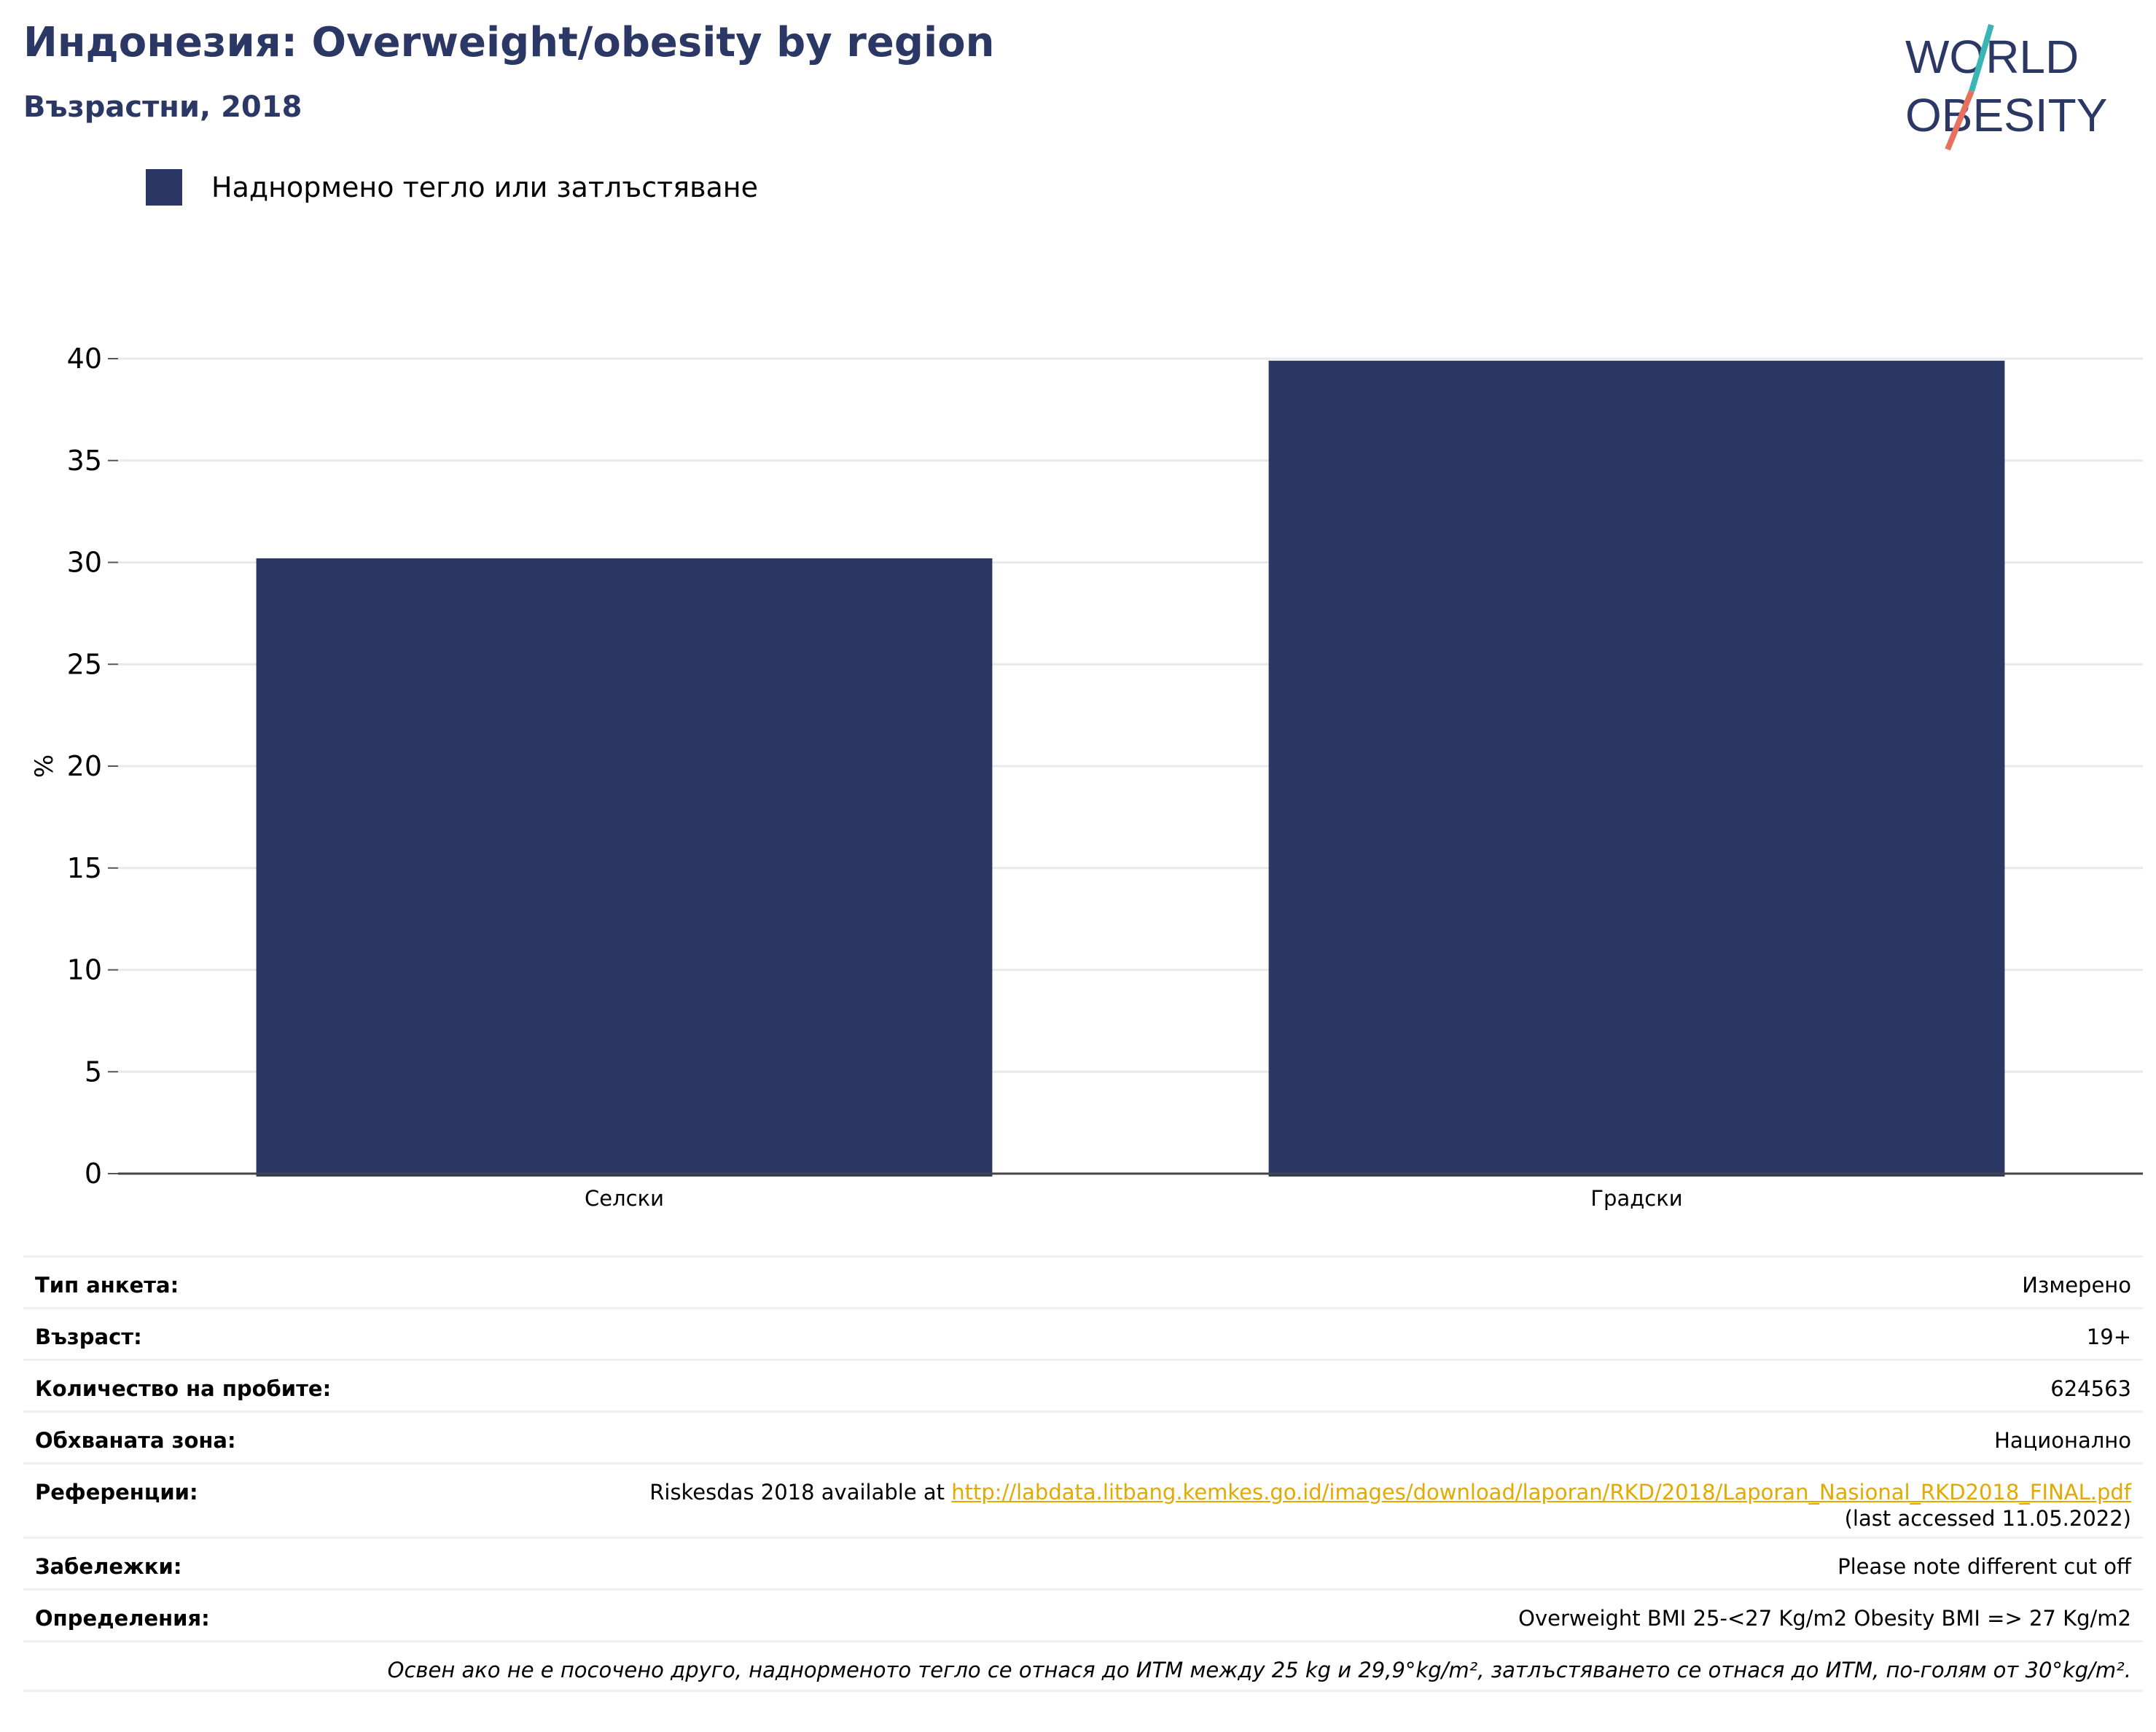 This screenshot has height=1732, width=2156. Describe the element at coordinates (1083, 1562) in the screenshot. I see `info-row-notes: Забележки: Please note different cut off` at that location.